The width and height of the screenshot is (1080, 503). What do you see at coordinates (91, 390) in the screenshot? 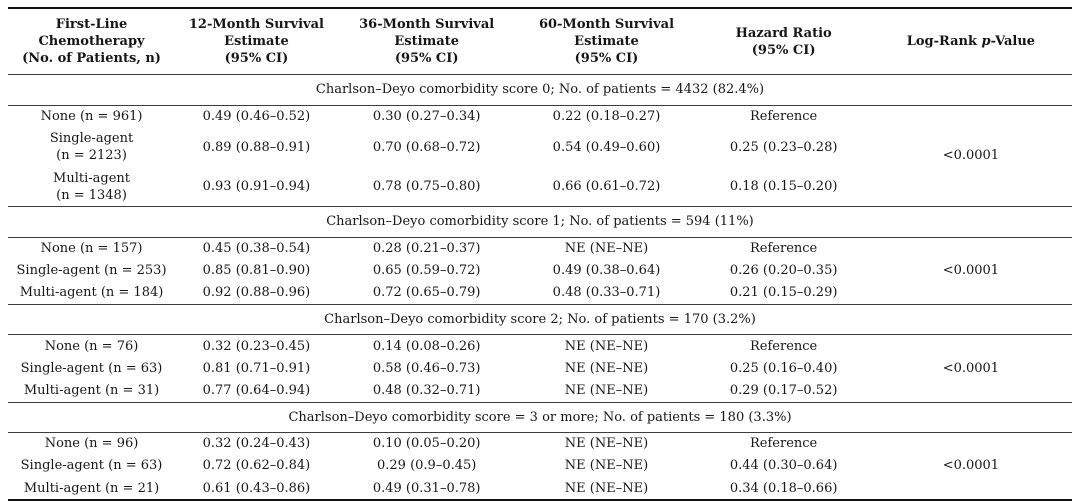
I see `therapy-cell: Multi-agent (n = 31)` at bounding box center [91, 390].